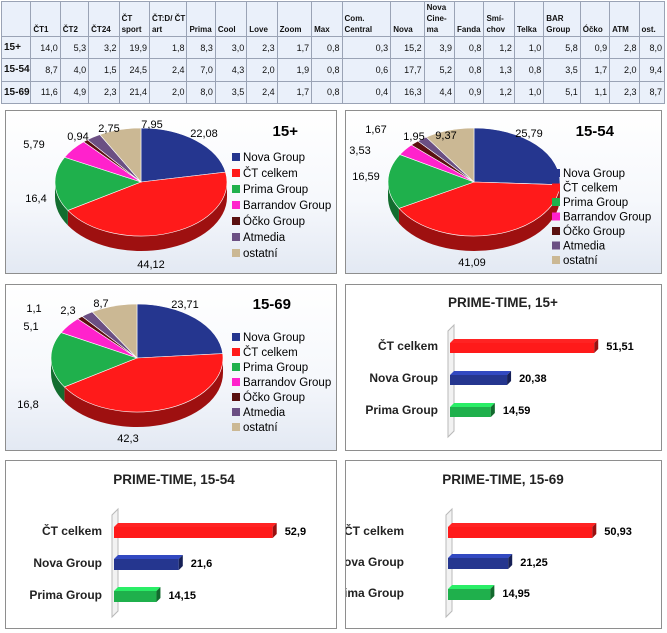  Describe the element at coordinates (74, 19) in the screenshot. I see `column-header: ČT2` at that location.